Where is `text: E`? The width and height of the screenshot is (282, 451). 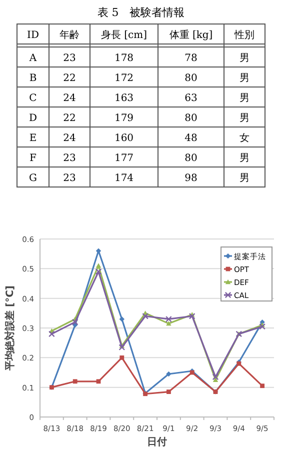
text: E is located at coordinates (33, 138).